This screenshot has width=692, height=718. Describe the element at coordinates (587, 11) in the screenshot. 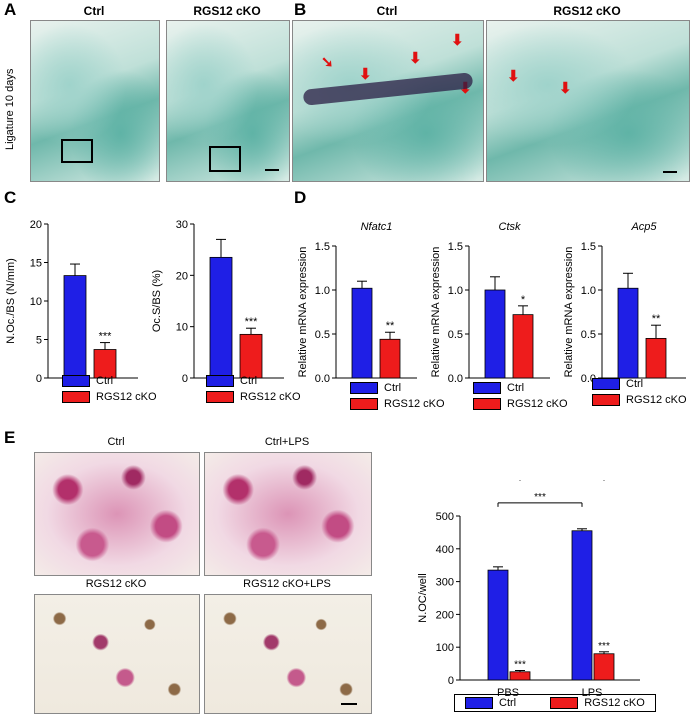

I see `panel-b-cko-title: RGS12 cKO` at that location.